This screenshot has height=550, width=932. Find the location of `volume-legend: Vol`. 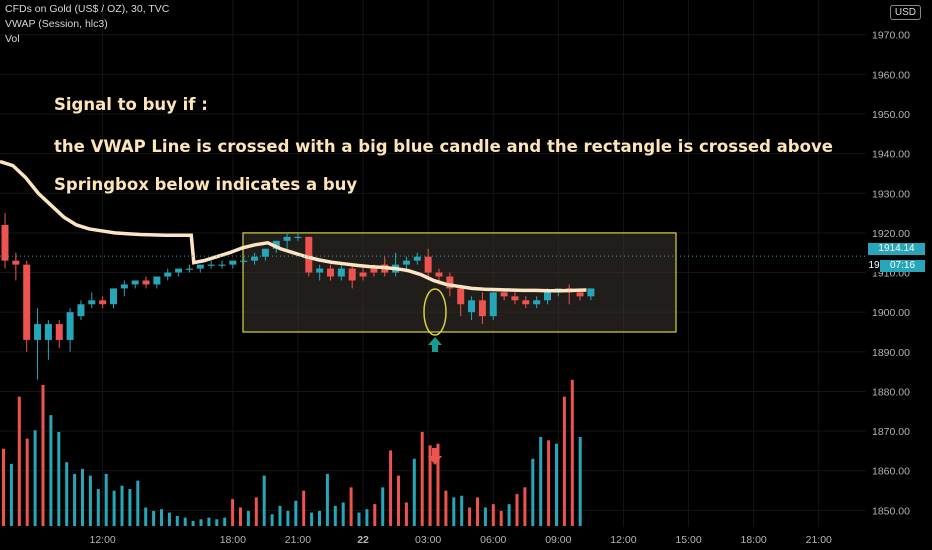

volume-legend: Vol is located at coordinates (12, 39).